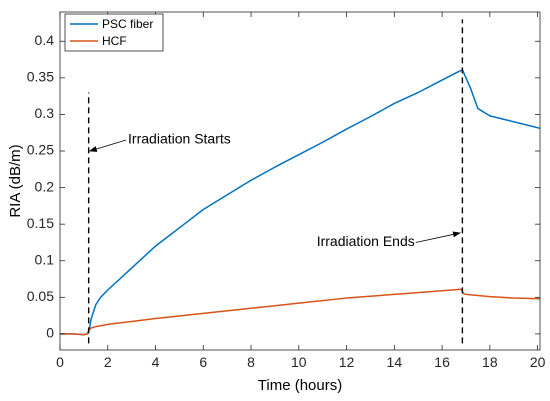  What do you see at coordinates (203, 362) in the screenshot?
I see `x-tick-label: 6` at bounding box center [203, 362].